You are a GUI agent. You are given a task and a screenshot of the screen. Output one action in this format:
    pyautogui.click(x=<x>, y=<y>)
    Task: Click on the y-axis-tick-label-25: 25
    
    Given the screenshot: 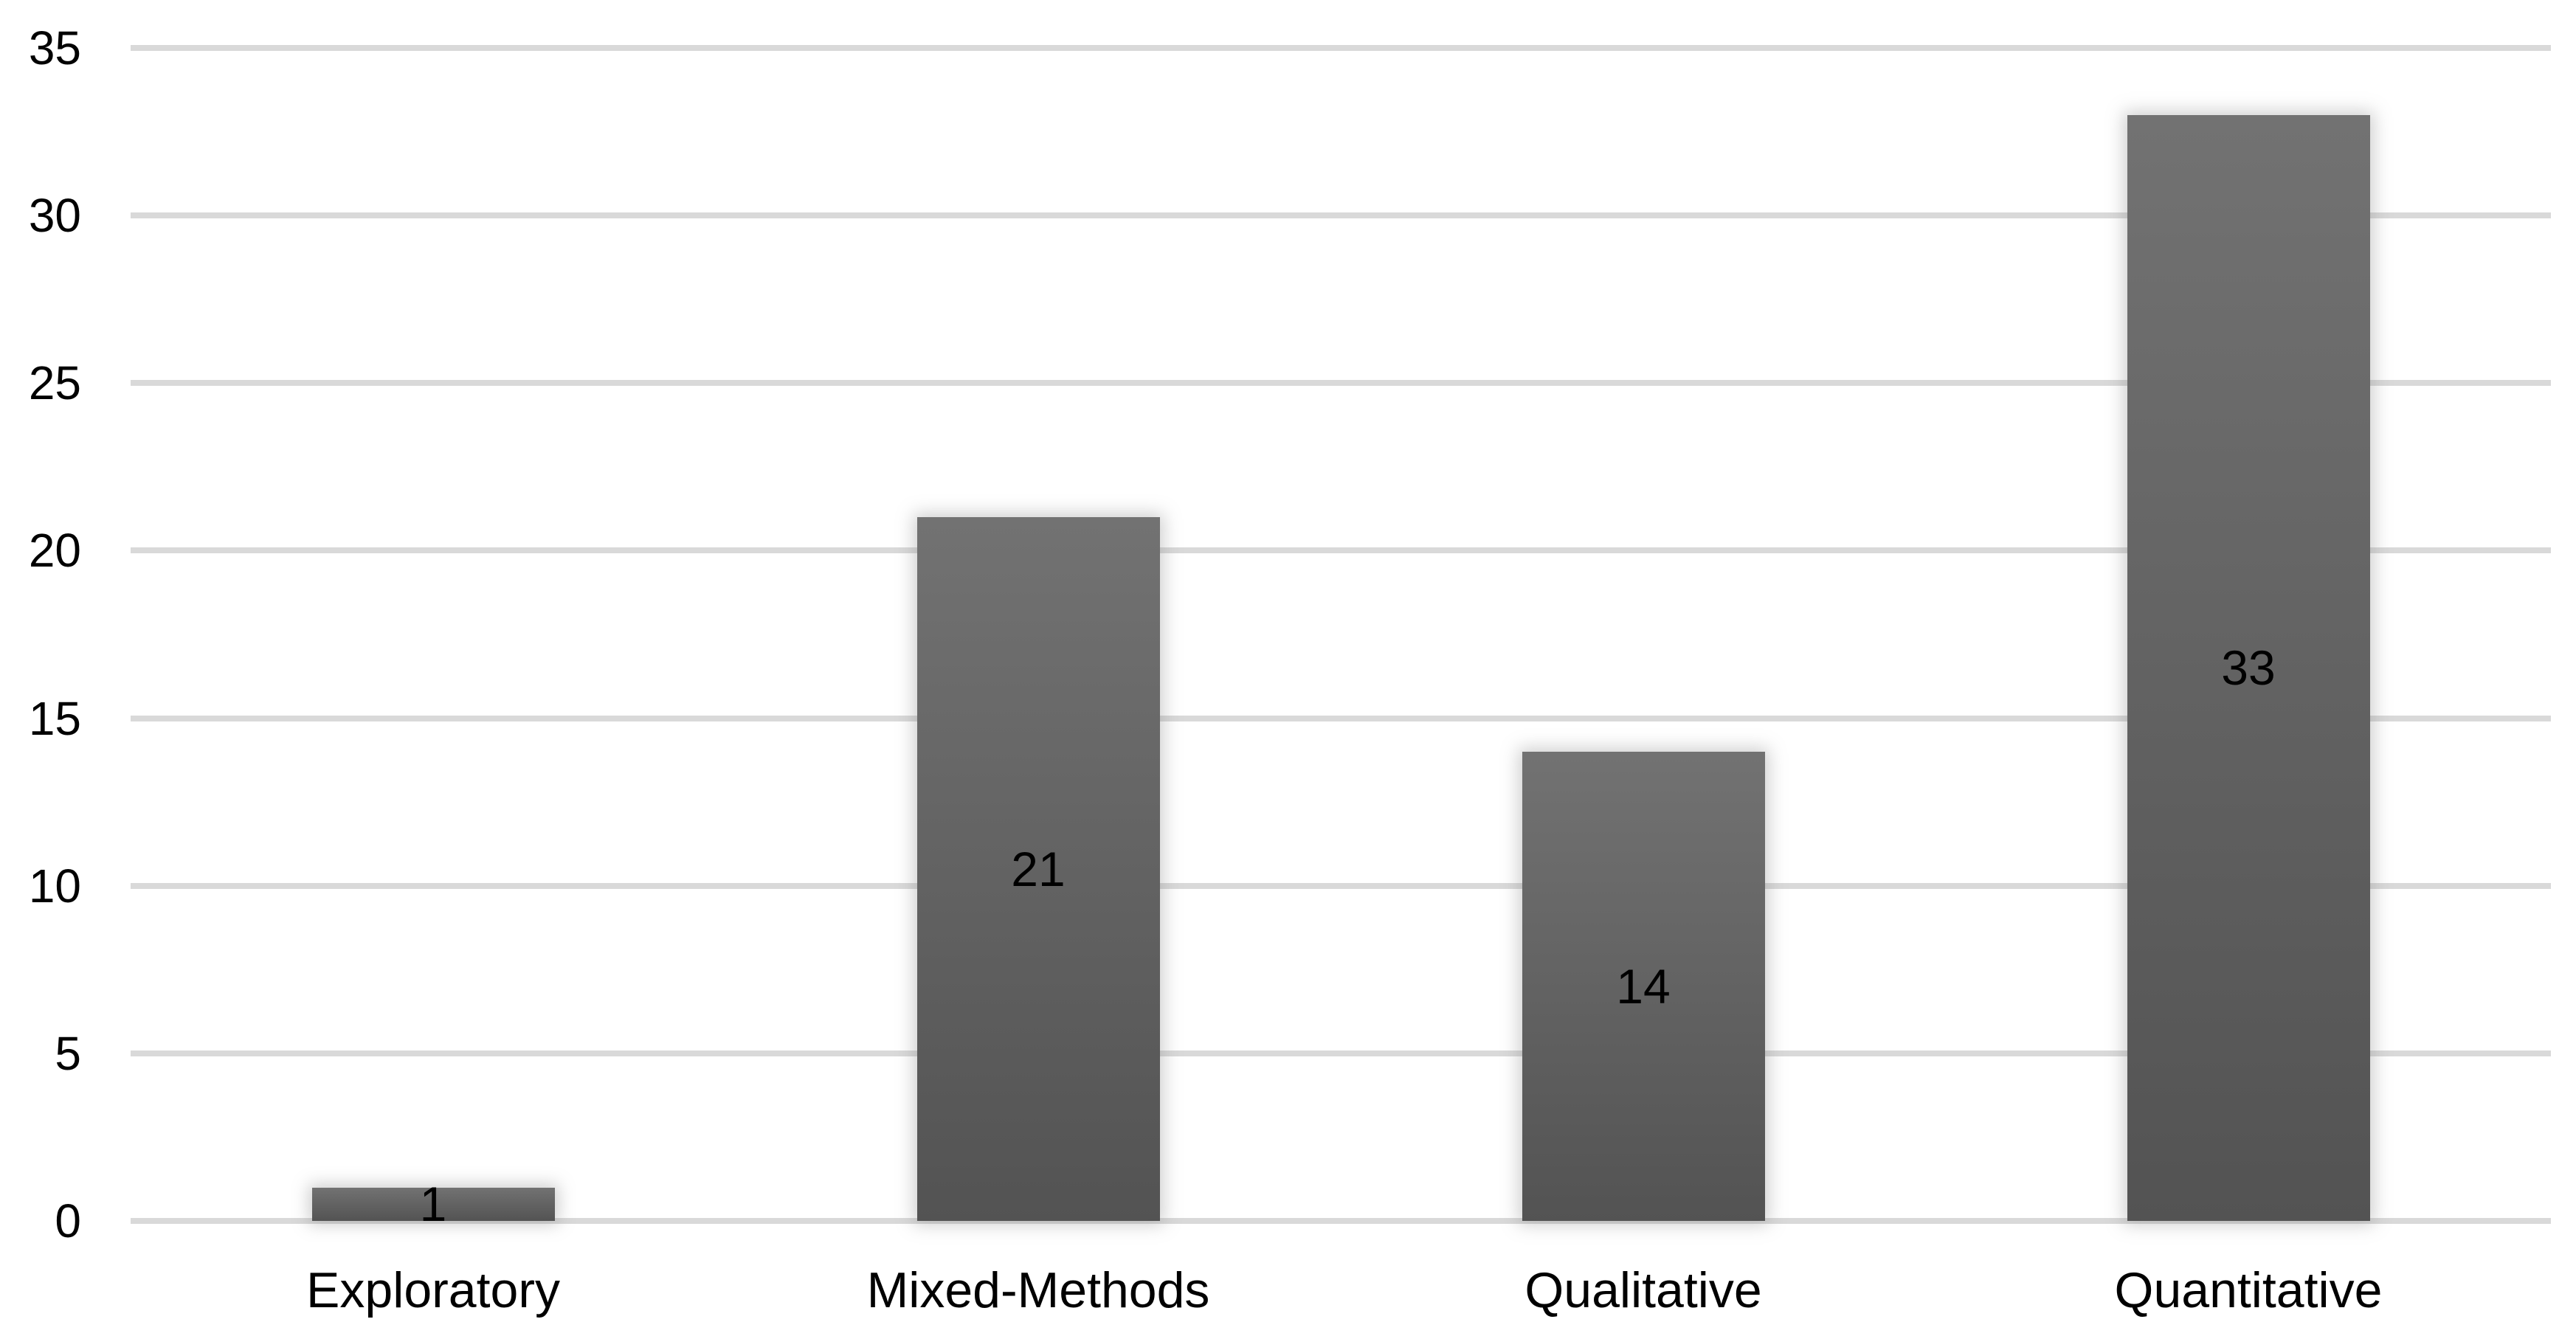 What is the action you would take?
    pyautogui.click(x=55, y=383)
    